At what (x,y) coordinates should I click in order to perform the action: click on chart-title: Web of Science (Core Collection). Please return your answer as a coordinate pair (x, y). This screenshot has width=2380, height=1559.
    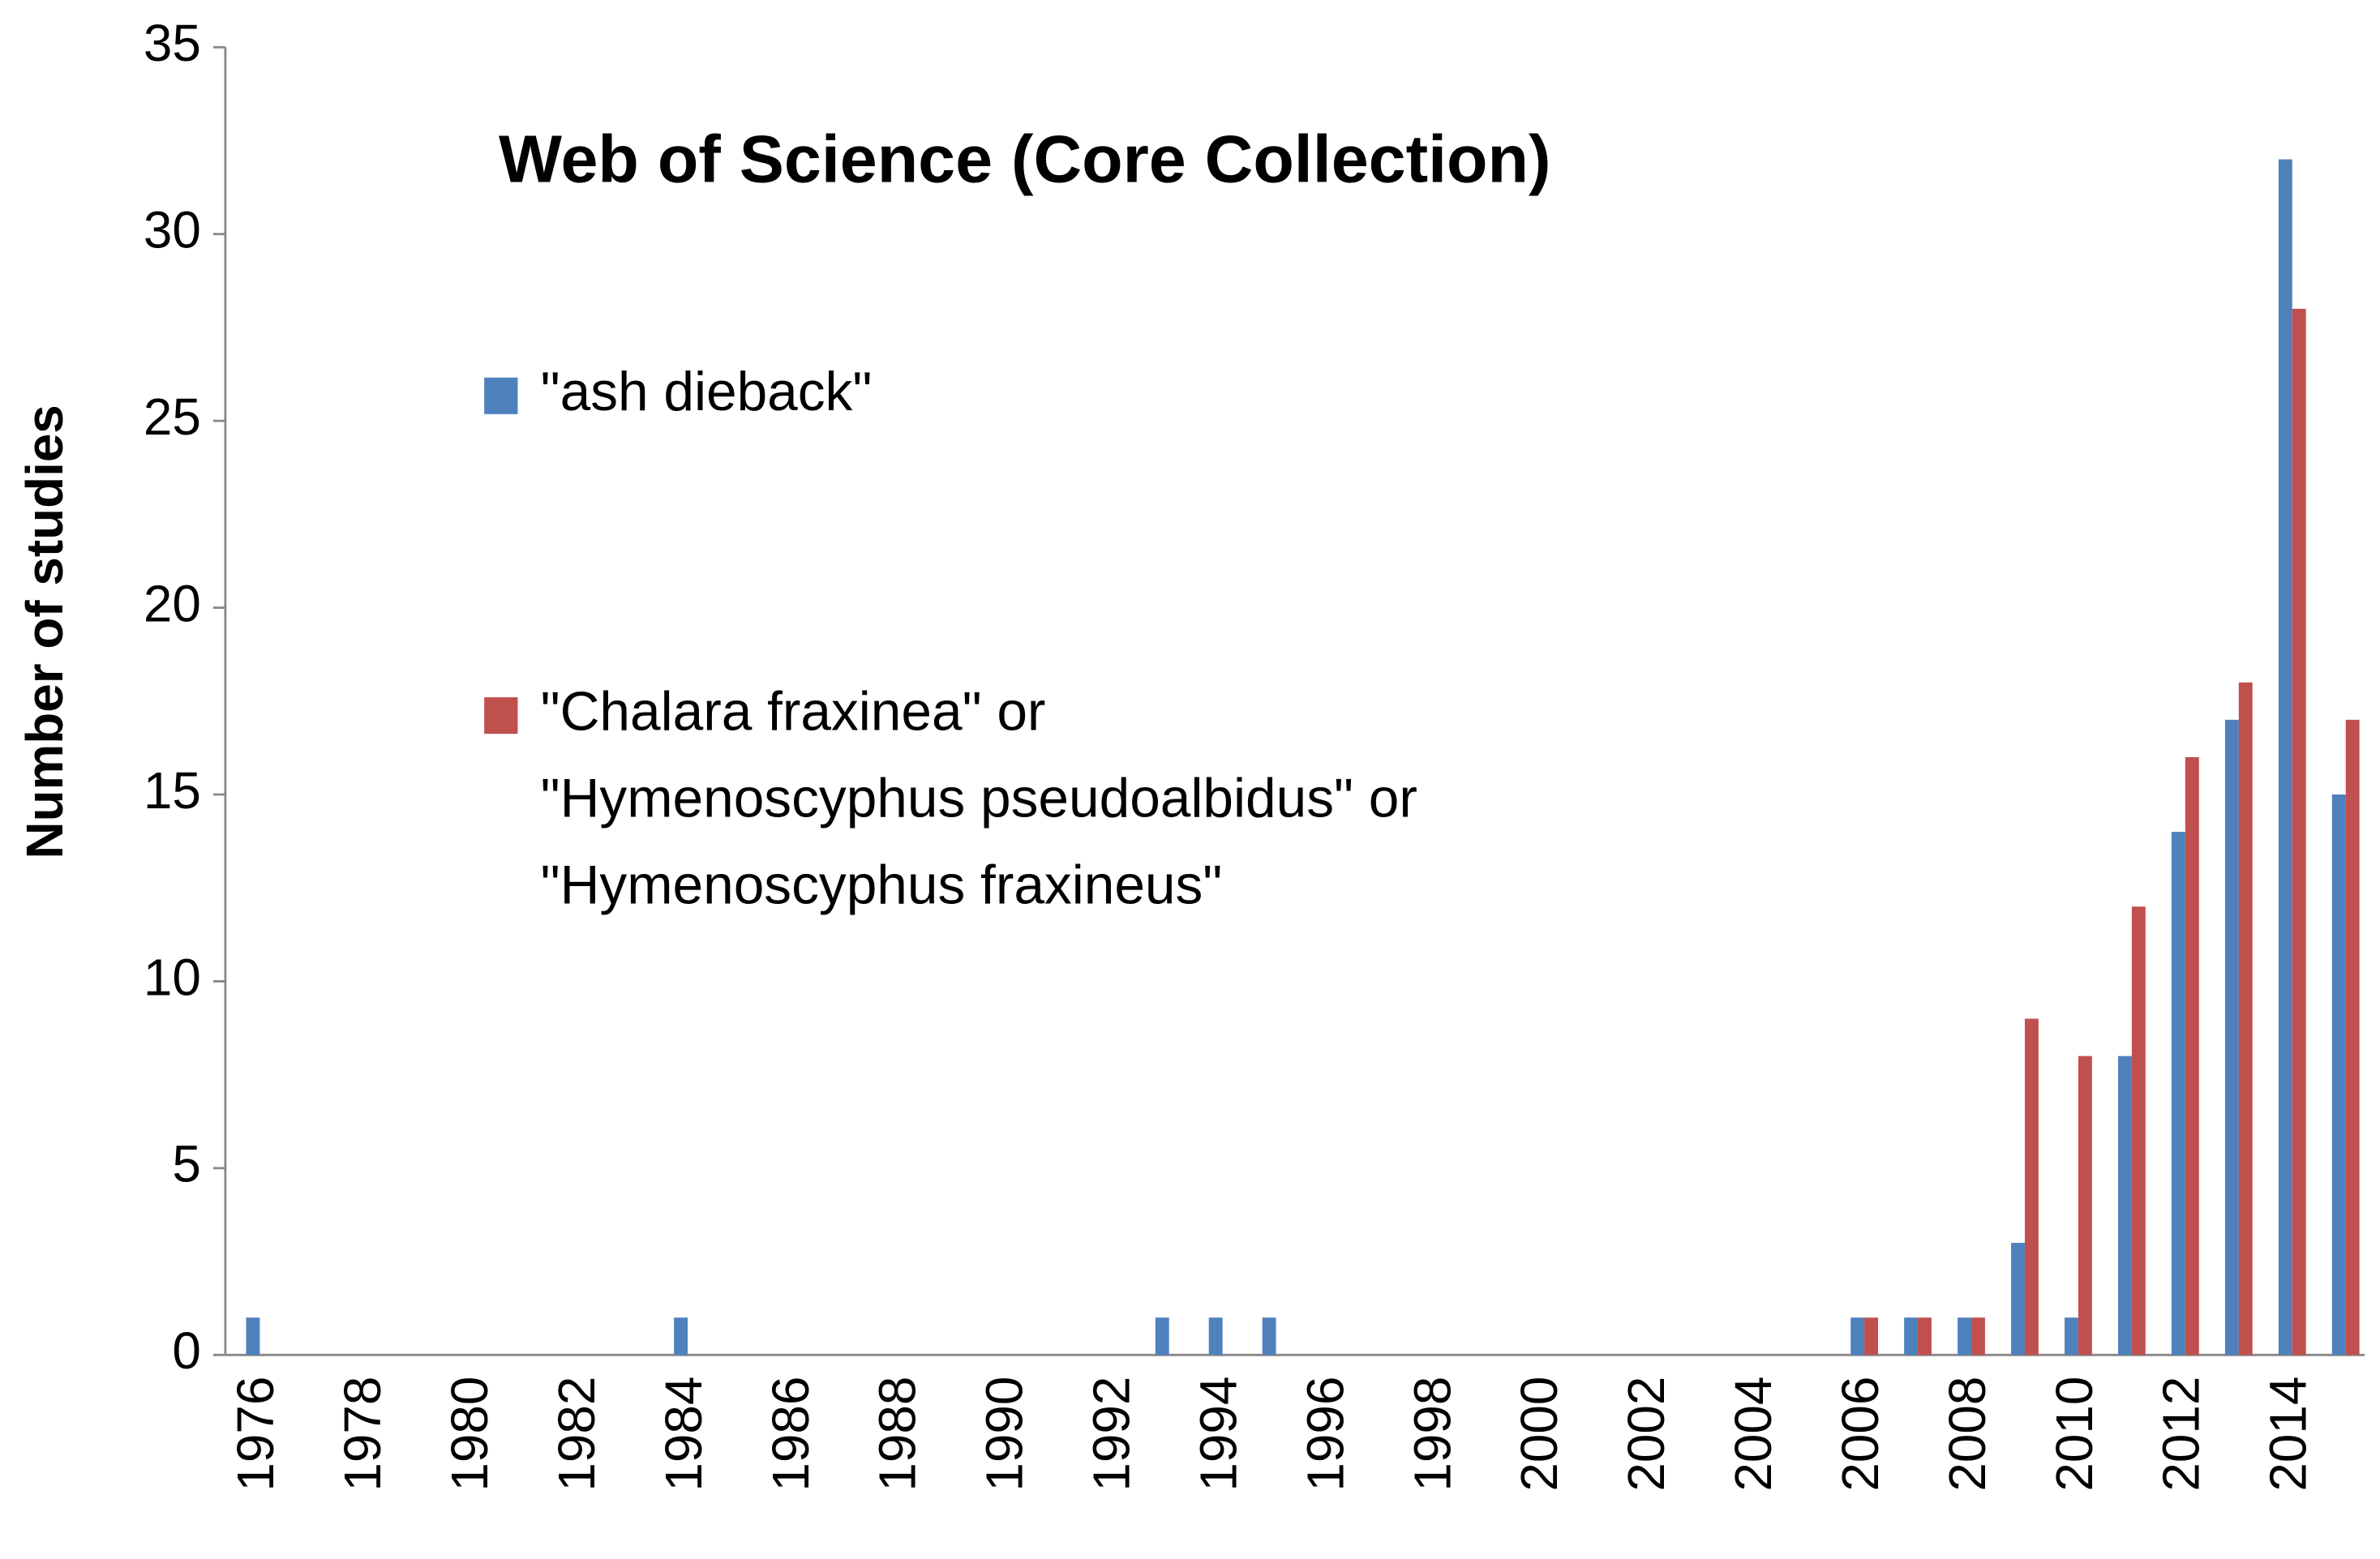
    Looking at the image, I should click on (1024, 159).